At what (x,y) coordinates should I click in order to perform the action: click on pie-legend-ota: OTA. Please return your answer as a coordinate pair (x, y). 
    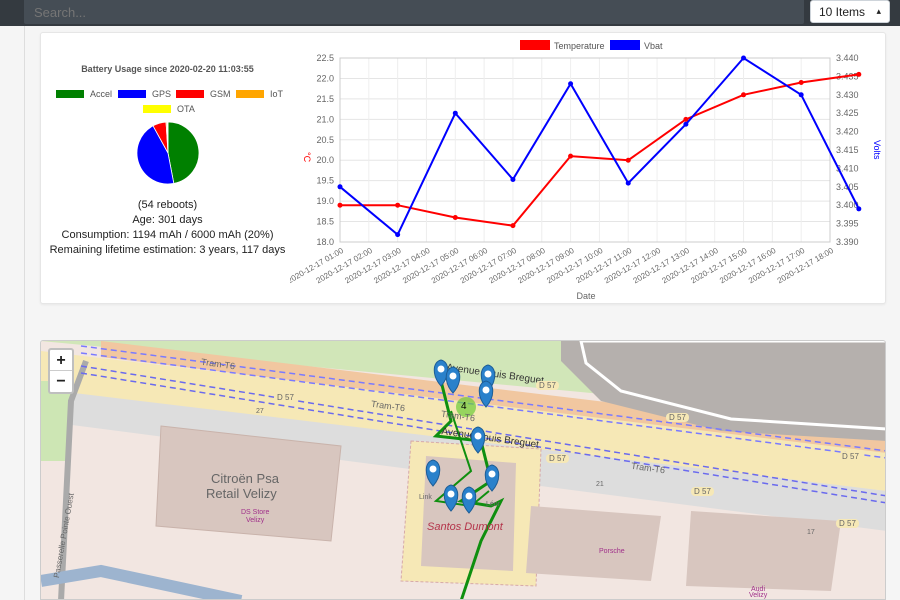
    Looking at the image, I should click on (169, 109).